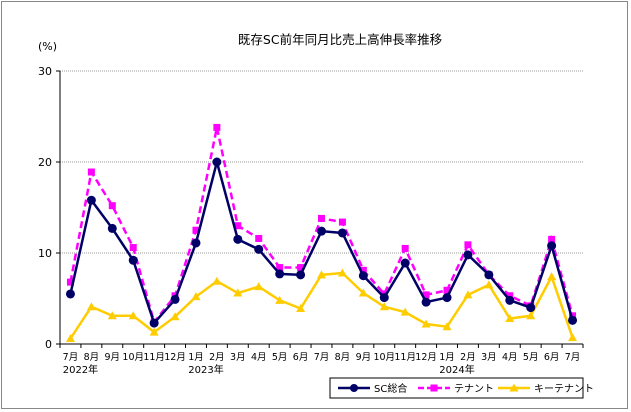 Image resolution: width=631 pixels, height=412 pixels. What do you see at coordinates (321, 305) in the screenshot?
I see `series-line` at bounding box center [321, 305].